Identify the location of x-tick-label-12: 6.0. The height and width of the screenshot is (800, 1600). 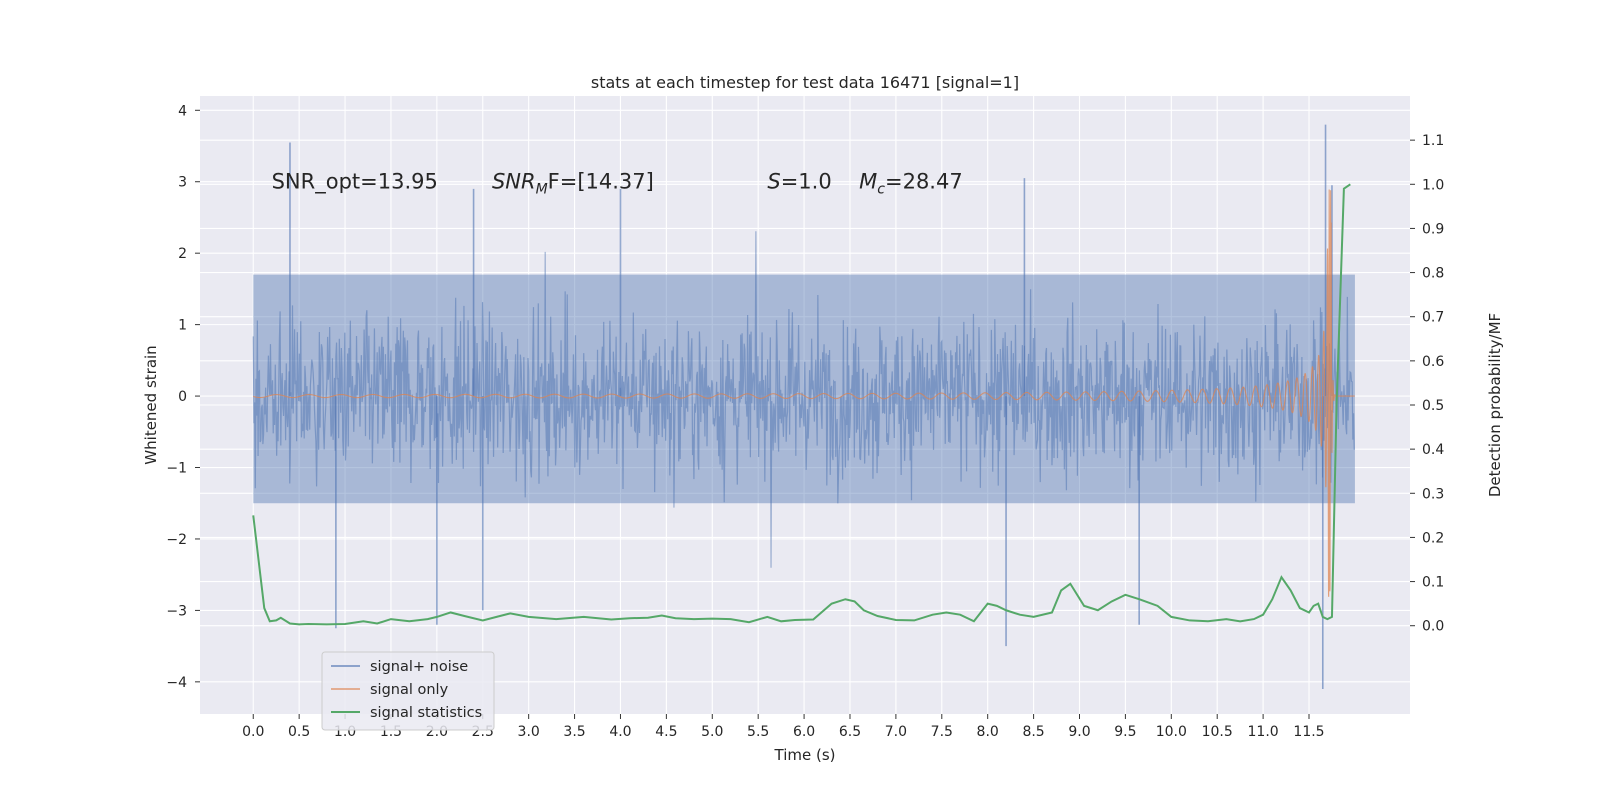
(804, 732).